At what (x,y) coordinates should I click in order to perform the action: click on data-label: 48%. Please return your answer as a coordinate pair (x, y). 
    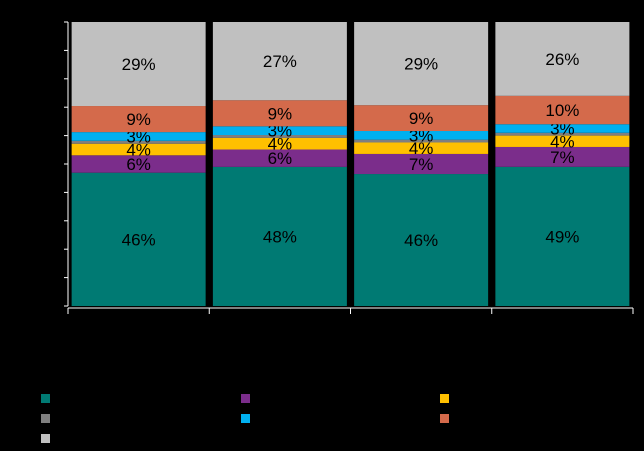
    Looking at the image, I should click on (280, 236).